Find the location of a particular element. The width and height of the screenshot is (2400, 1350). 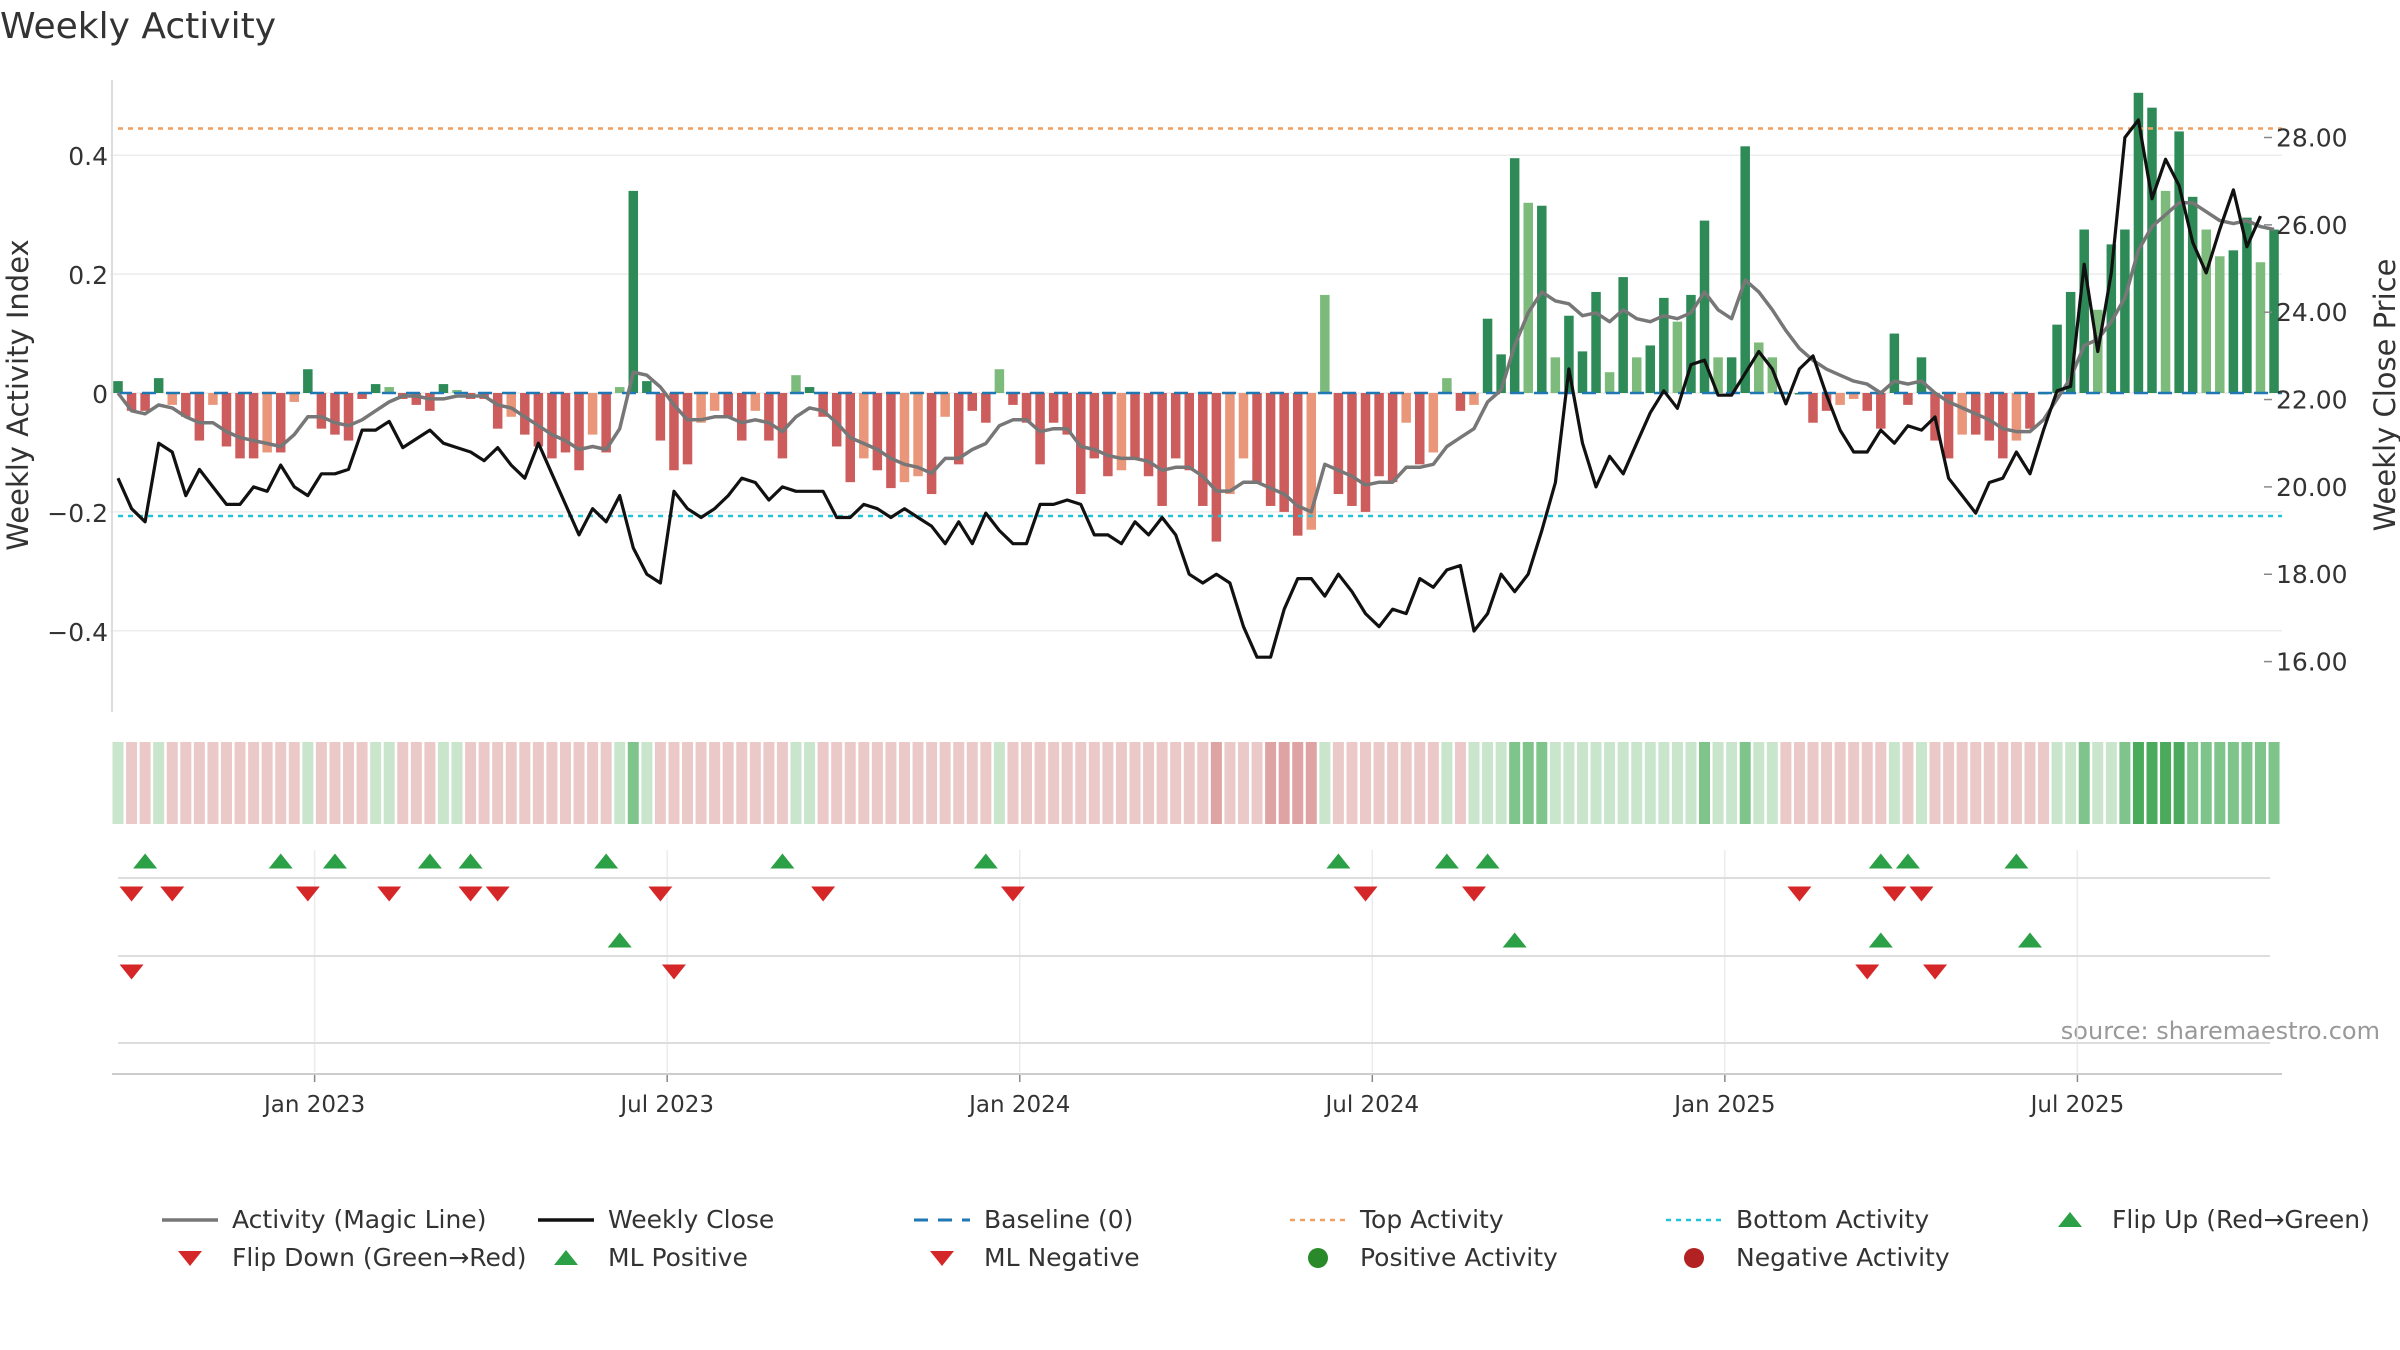

legend-circle-icon is located at coordinates (1694, 1257).